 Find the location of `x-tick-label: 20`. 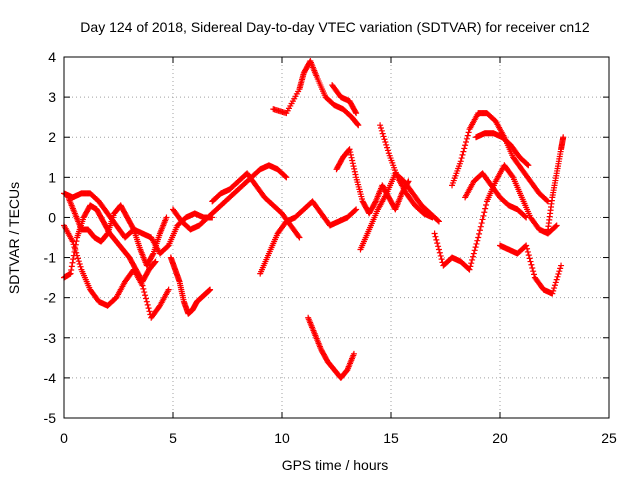

x-tick-label: 20 is located at coordinates (500, 438).